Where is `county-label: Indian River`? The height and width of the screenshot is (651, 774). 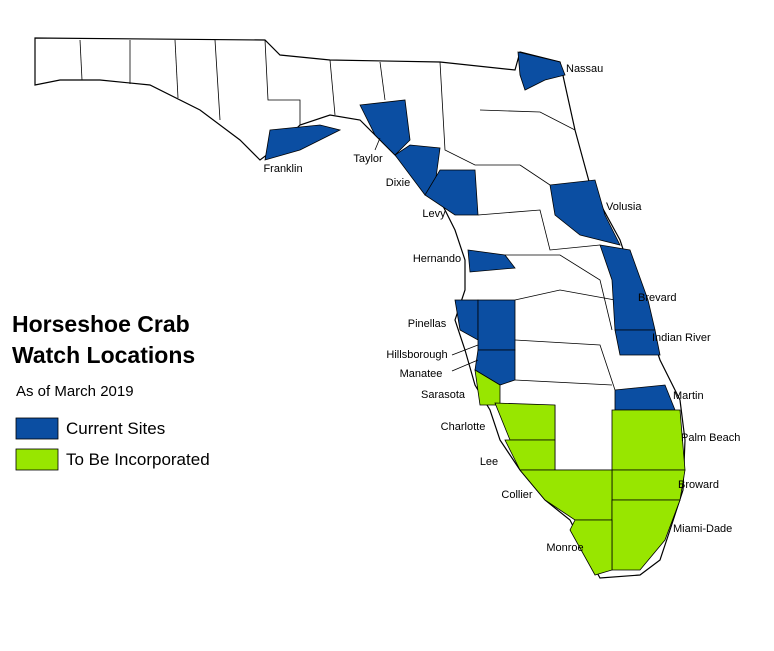 county-label: Indian River is located at coordinates (681, 338).